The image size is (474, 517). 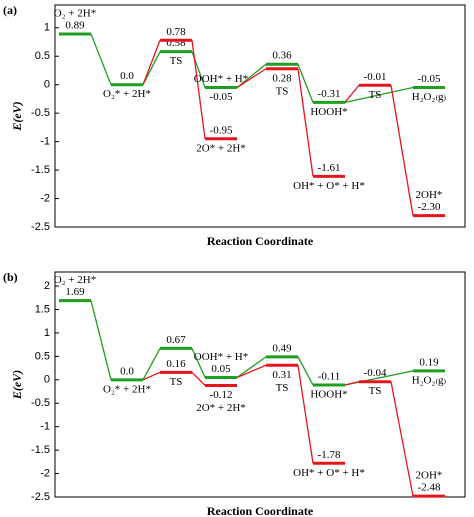 What do you see at coordinates (221, 130) in the screenshot?
I see `value-label: -0.95` at bounding box center [221, 130].